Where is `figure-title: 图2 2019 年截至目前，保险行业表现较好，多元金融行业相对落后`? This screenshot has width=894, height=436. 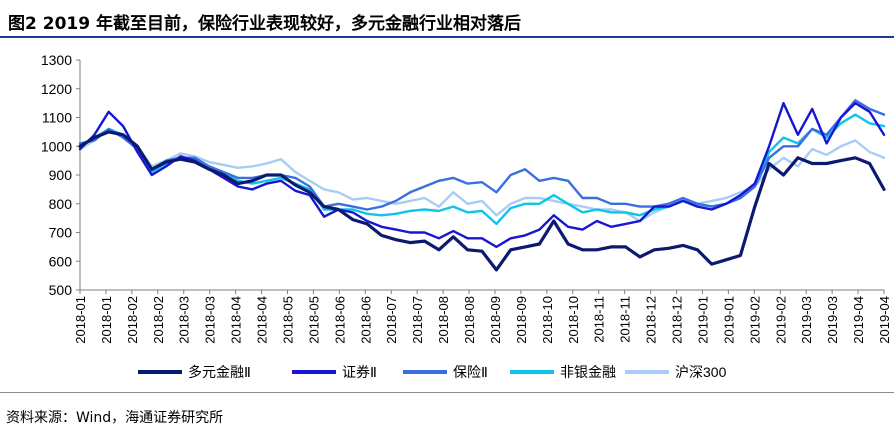 figure-title: 图2 2019 年截至目前，保险行业表现较好，多元金融行业相对落后 is located at coordinates (264, 24).